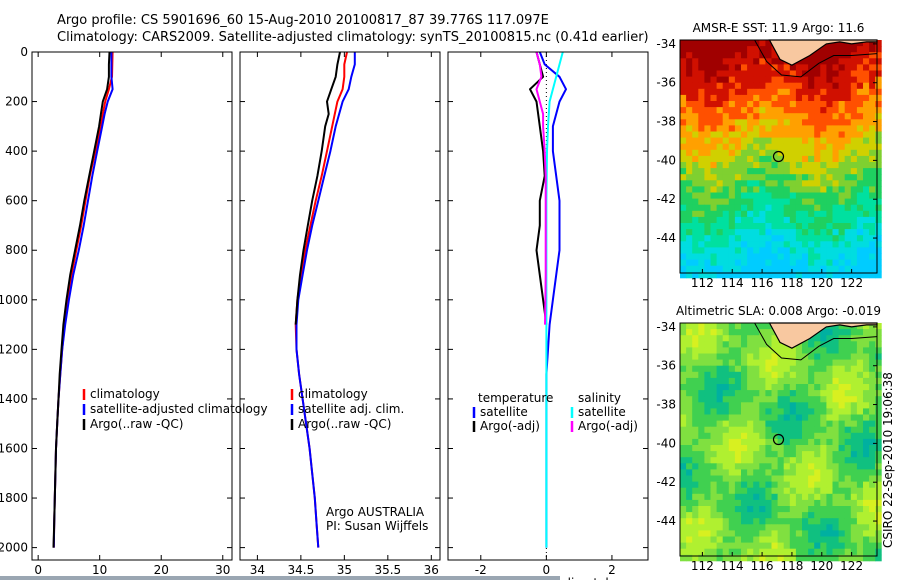 This screenshot has height=580, width=900. What do you see at coordinates (612, 570) in the screenshot?
I see `x-tick-label: 2` at bounding box center [612, 570].